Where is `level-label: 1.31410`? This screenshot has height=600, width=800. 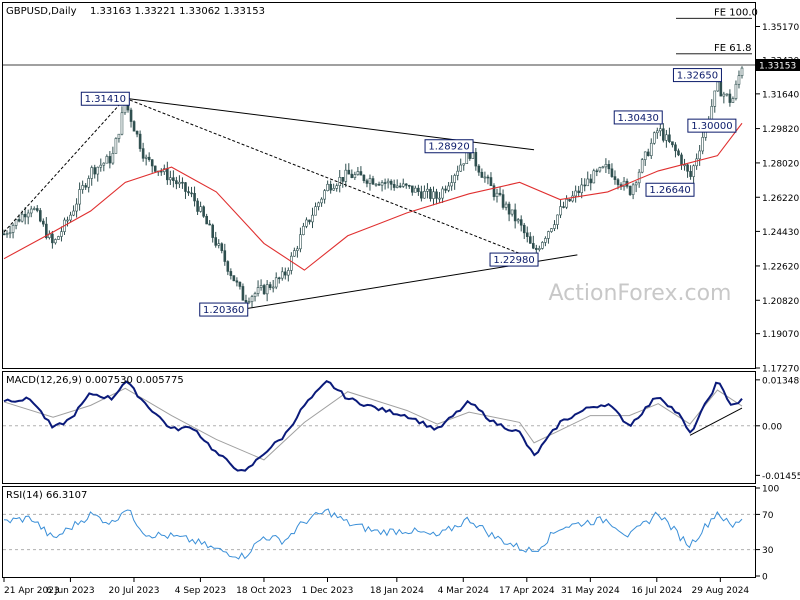 level-label: 1.31410 is located at coordinates (105, 99).